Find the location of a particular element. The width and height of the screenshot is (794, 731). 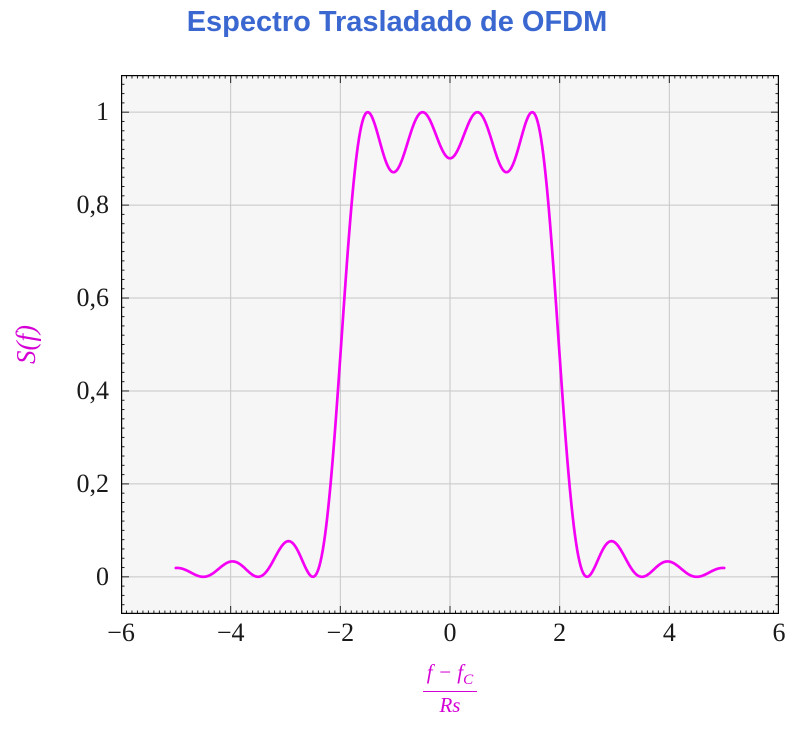

y-tick-label-0-6: 0,6 is located at coordinates (93, 298).